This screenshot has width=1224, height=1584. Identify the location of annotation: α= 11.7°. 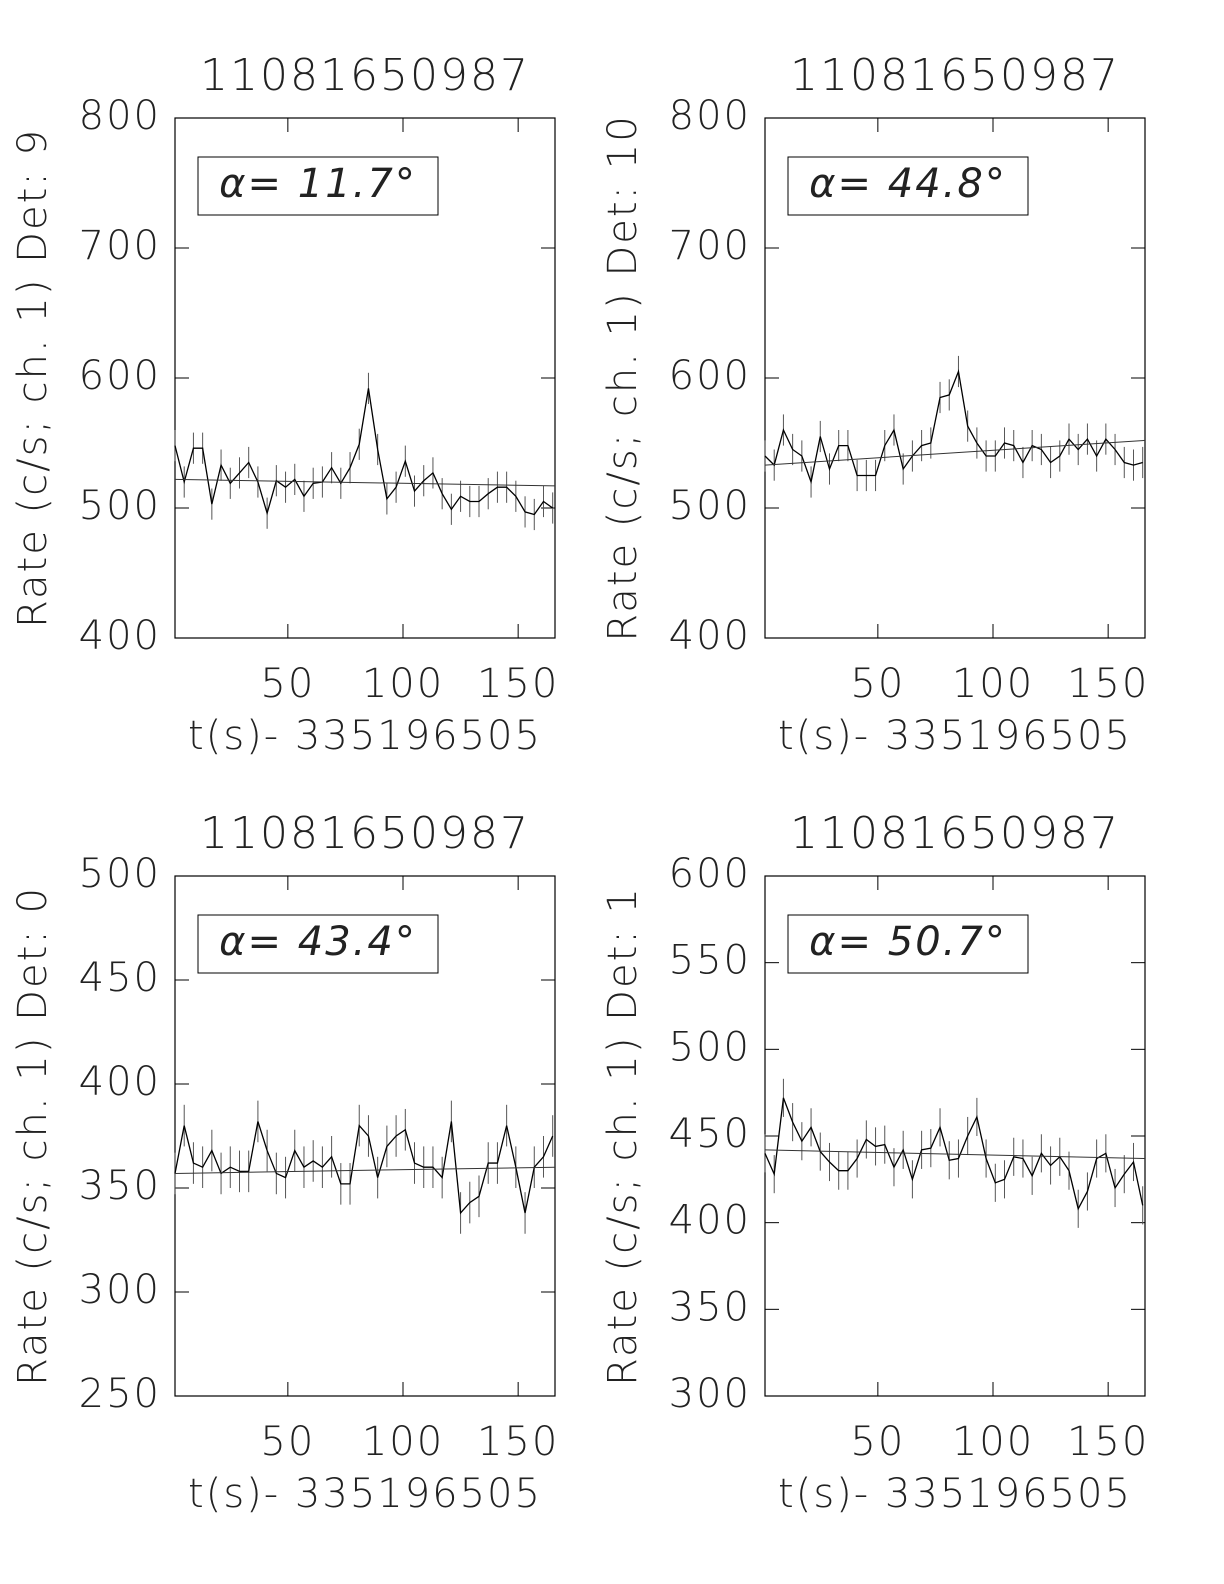
(318, 184).